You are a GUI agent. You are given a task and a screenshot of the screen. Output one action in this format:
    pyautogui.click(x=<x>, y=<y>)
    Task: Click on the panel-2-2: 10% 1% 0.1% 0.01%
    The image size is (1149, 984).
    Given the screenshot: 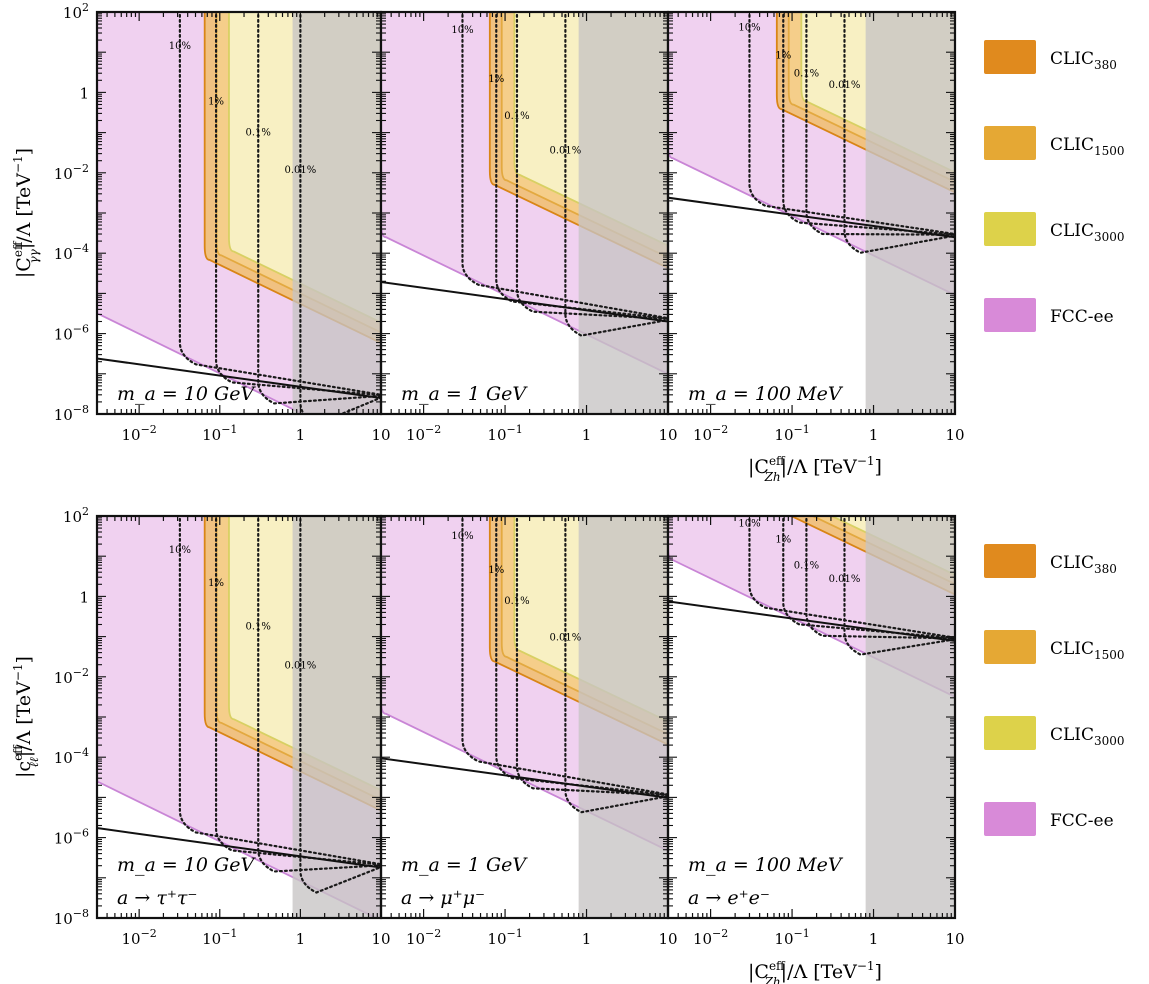 What is the action you would take?
    pyautogui.click(x=524, y=717)
    